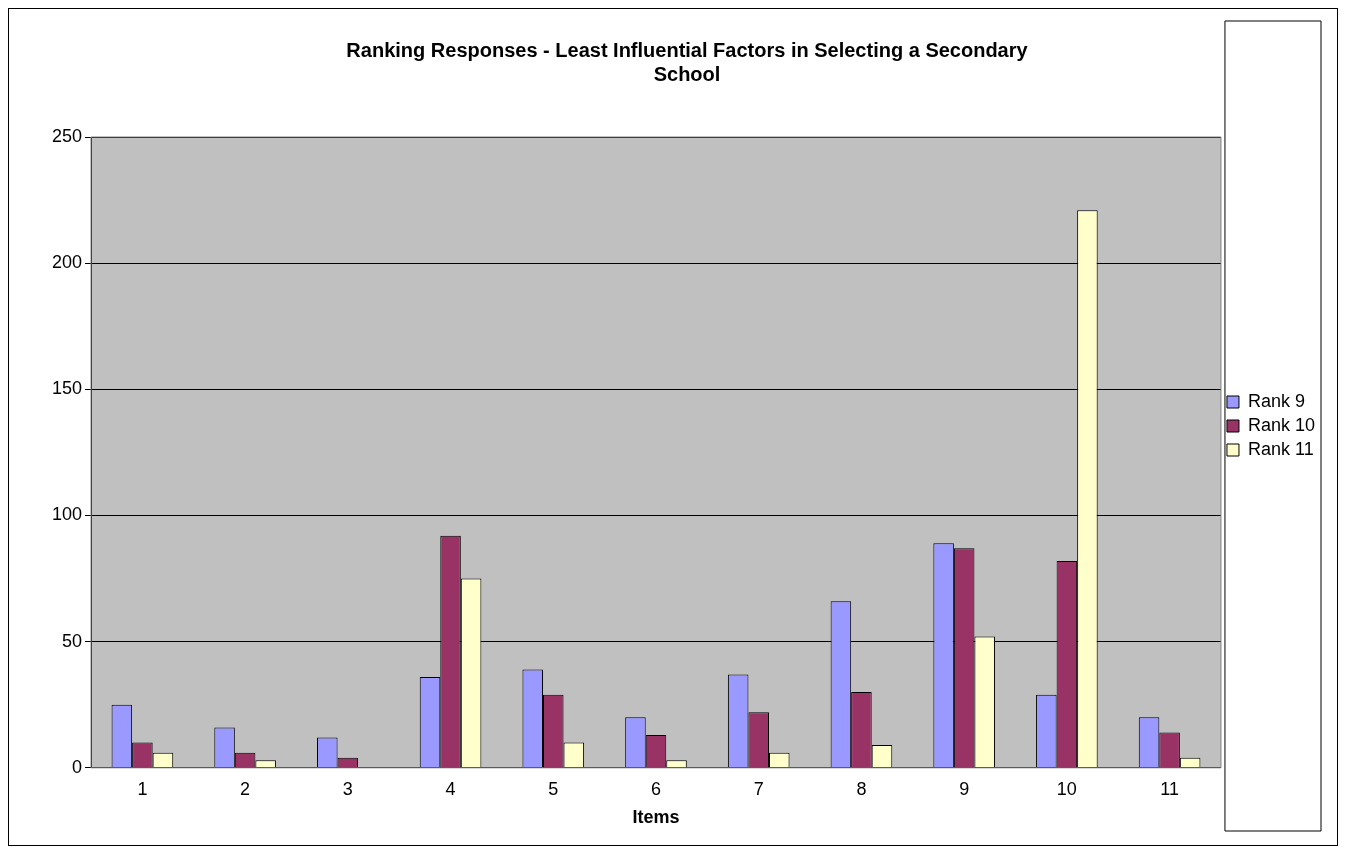 This screenshot has height=854, width=1348. I want to click on x-tick-label: 10, so click(1066, 788).